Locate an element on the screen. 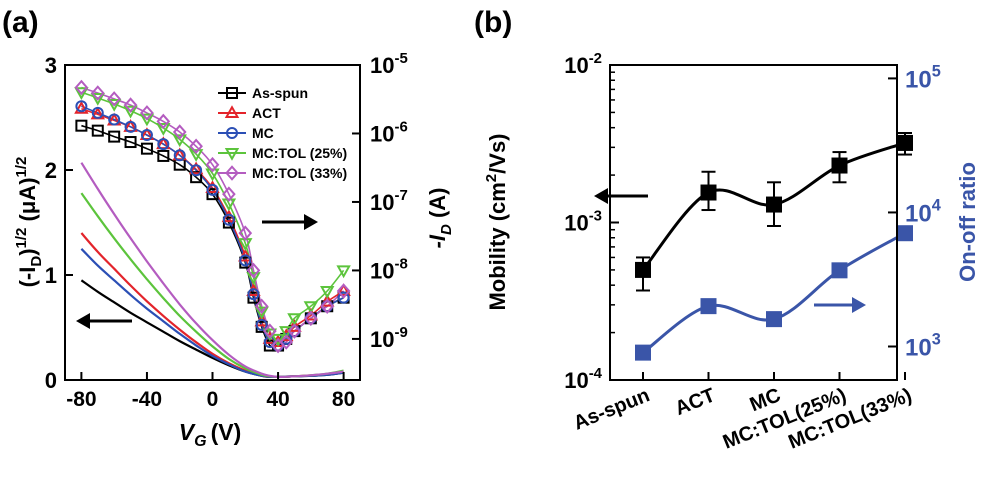 This screenshot has width=982, height=488. panel-a-legend: As-spun ACT MC MC:TOL (25%) MC:TOL (33%) is located at coordinates (282, 133).